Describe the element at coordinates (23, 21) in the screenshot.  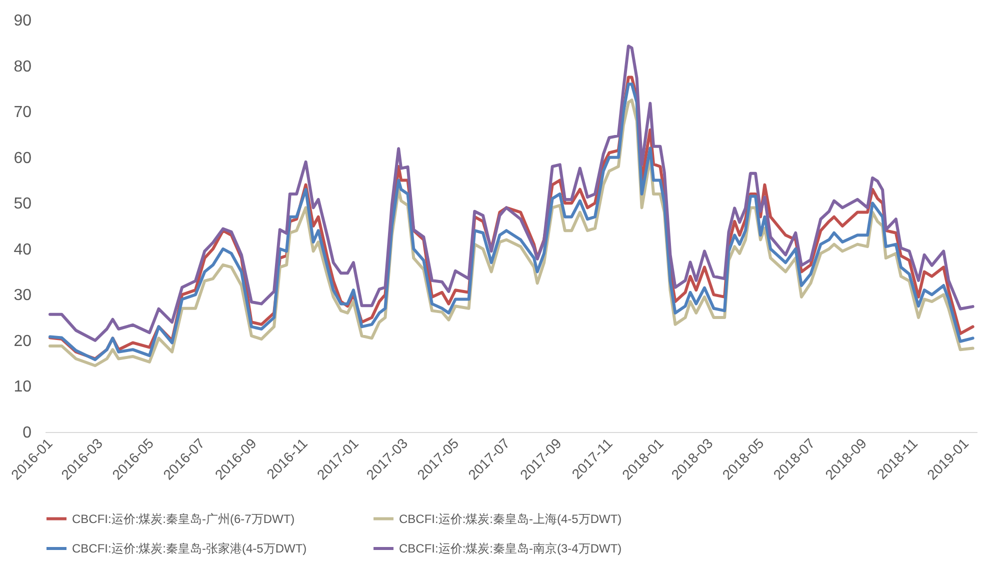
I see `y-tick-label: 90` at that location.